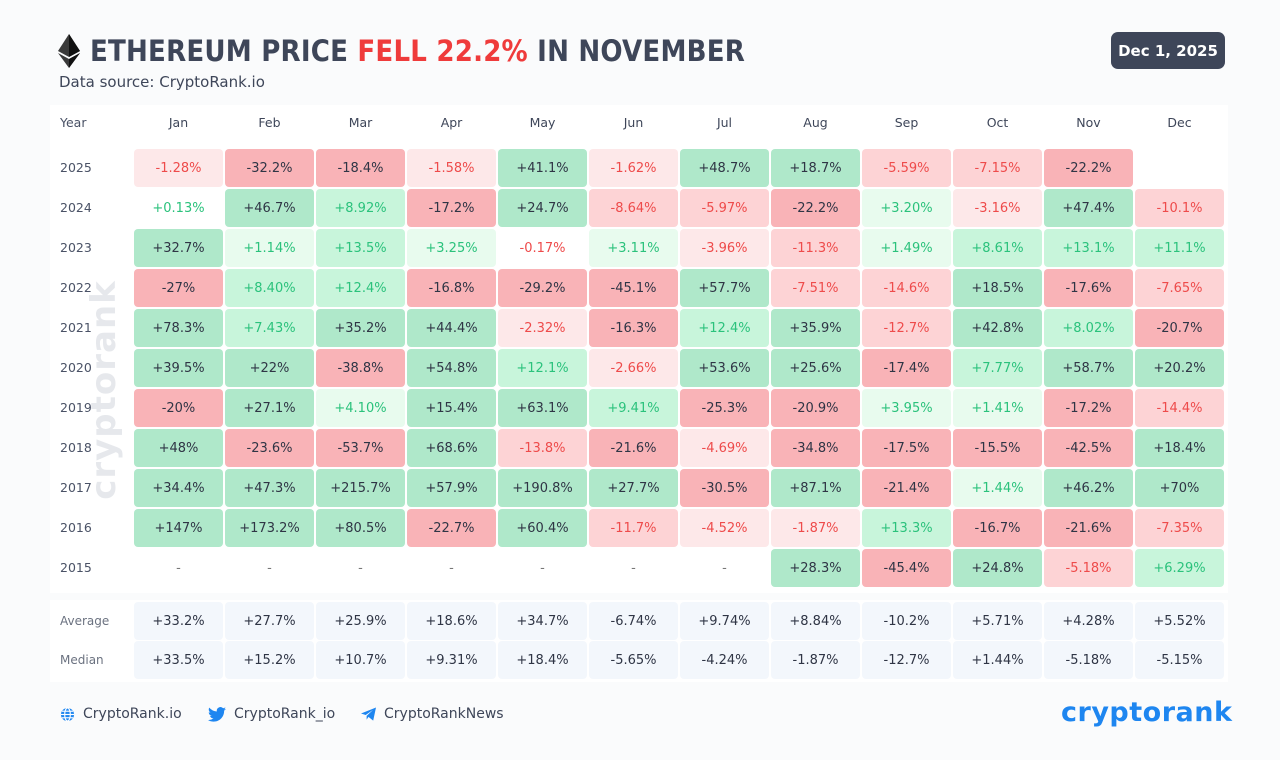 The width and height of the screenshot is (1280, 760). Describe the element at coordinates (451, 368) in the screenshot. I see `table-cell: +54.8%` at that location.